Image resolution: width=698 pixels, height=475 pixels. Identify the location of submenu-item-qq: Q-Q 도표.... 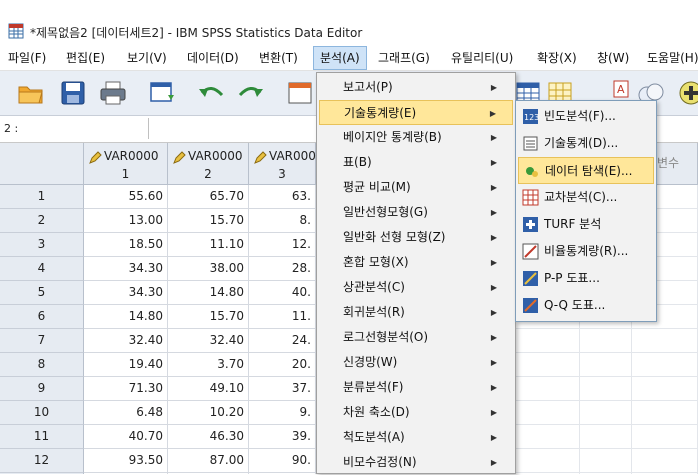
(586, 305).